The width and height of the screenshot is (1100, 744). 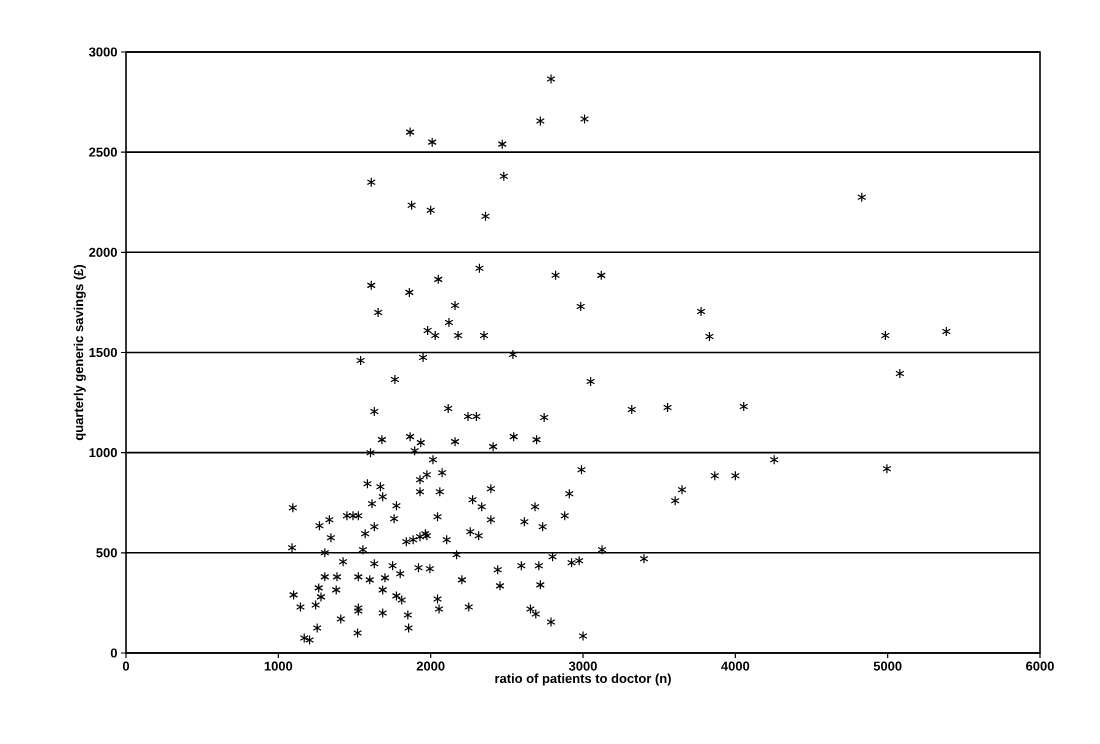 I want to click on x-tick-label: 2000, so click(x=430, y=666).